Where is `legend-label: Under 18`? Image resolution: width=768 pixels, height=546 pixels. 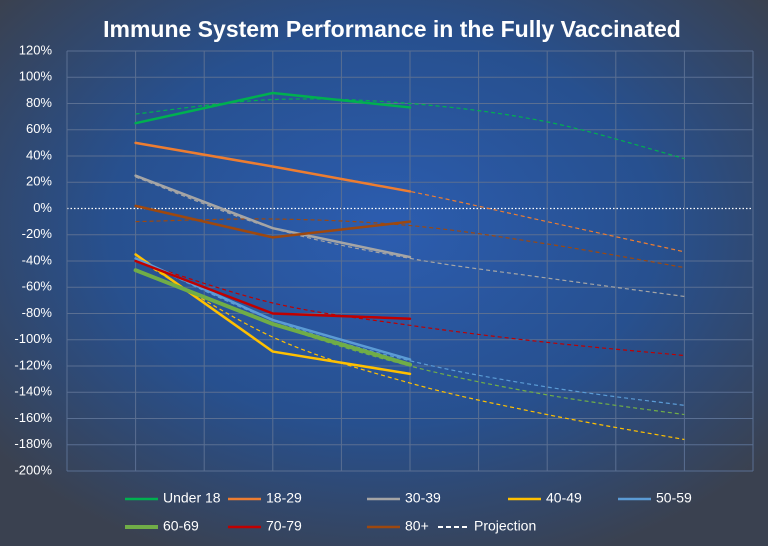
legend-label: Under 18 is located at coordinates (192, 498).